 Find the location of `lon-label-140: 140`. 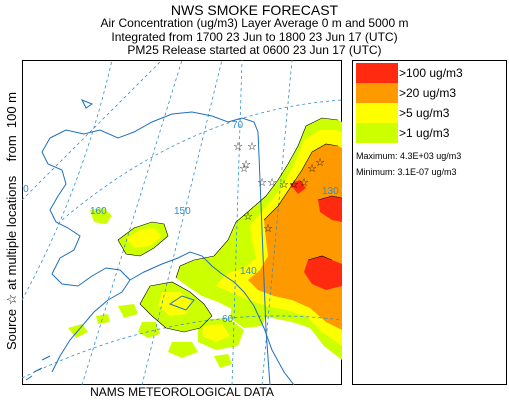

lon-label-140: 140 is located at coordinates (248, 271).